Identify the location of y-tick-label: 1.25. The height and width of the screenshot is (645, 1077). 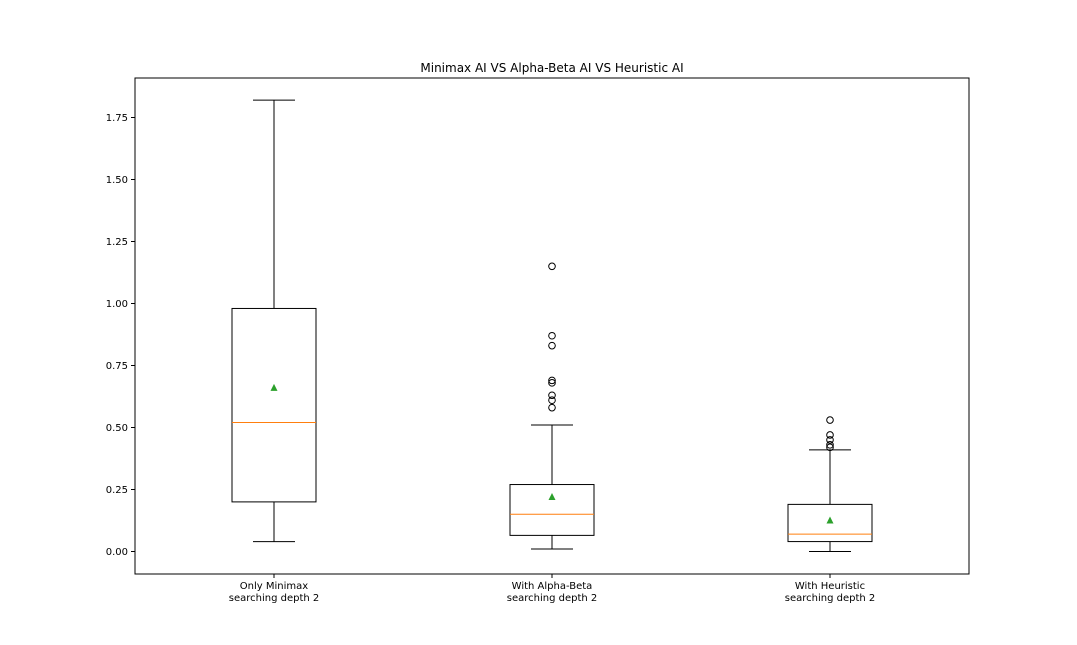
(117, 242).